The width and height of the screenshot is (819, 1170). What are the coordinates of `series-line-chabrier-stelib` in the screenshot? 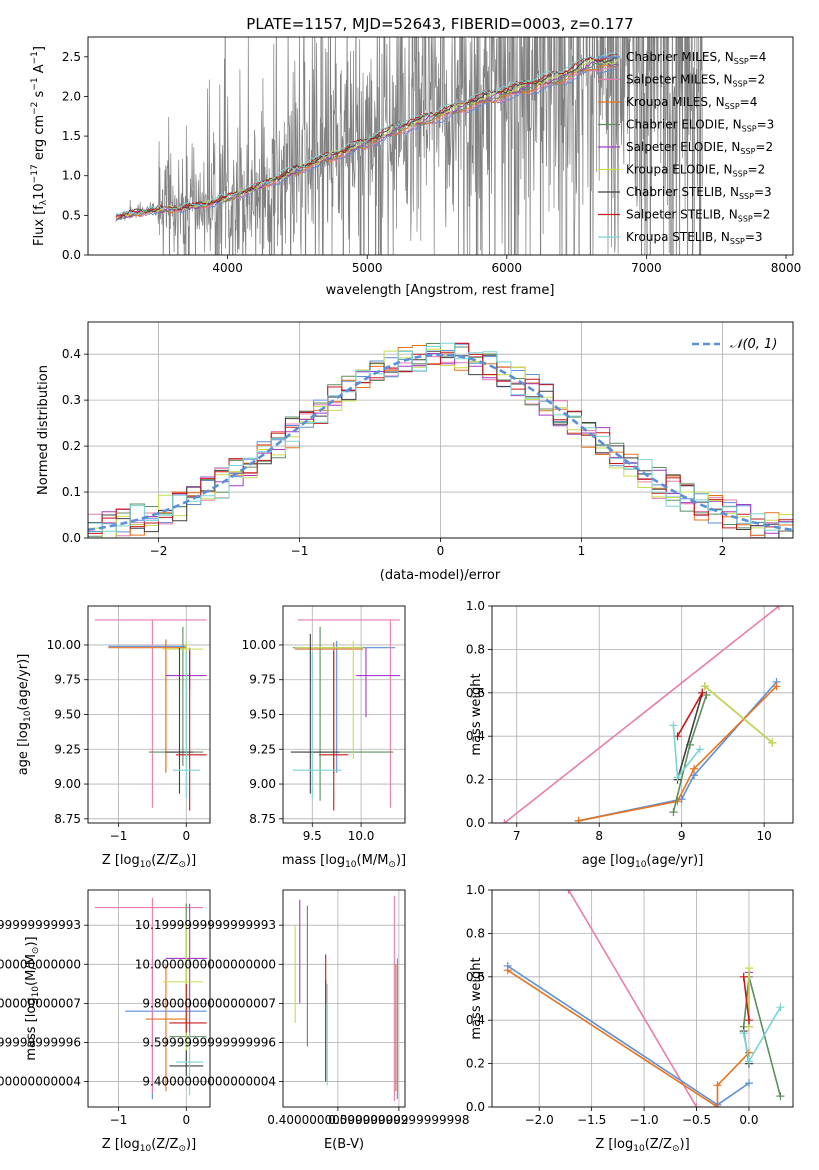 It's located at (690, 736).